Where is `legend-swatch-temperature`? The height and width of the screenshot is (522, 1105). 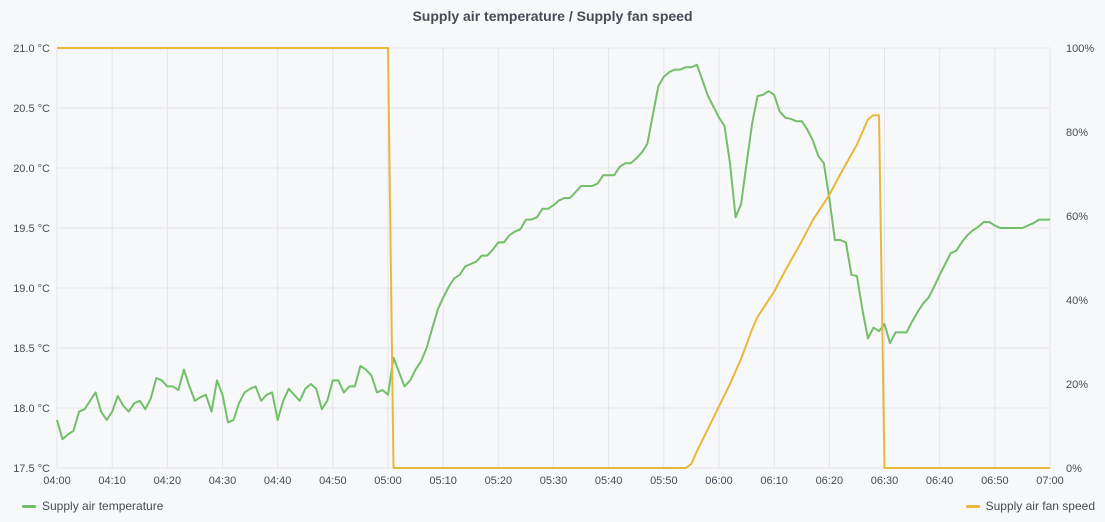 legend-swatch-temperature is located at coordinates (29, 506).